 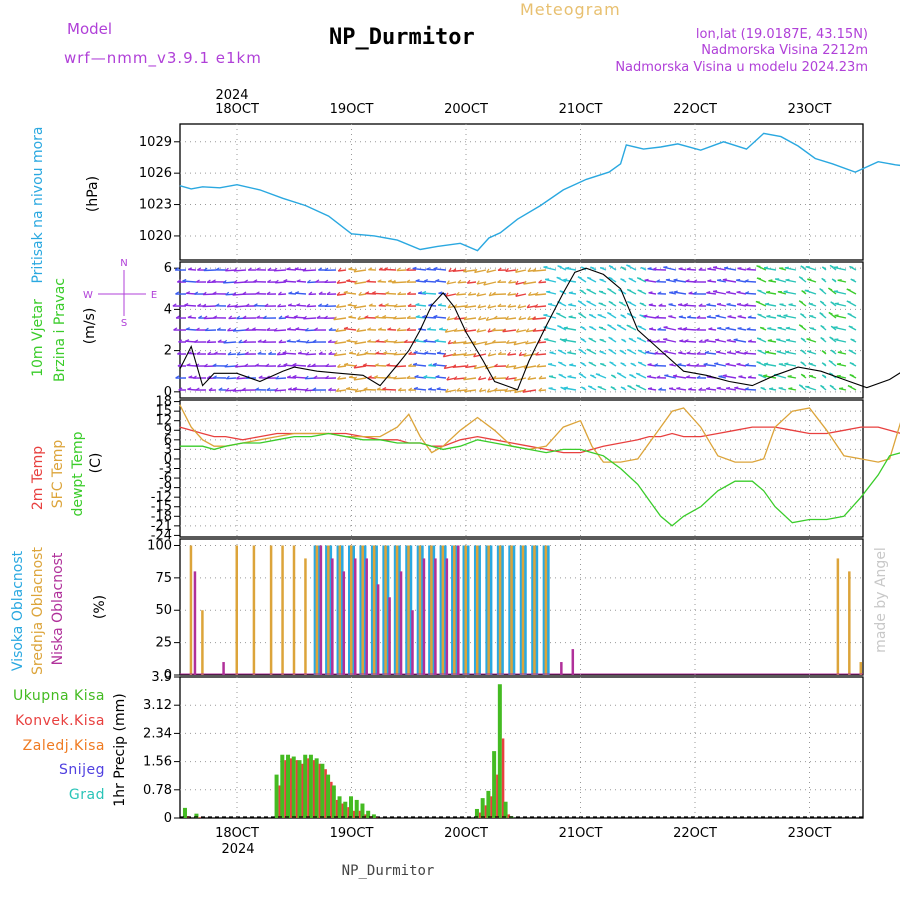 What do you see at coordinates (784, 50) in the screenshot?
I see `altitude-label: Nadmorska Visina 2212m` at bounding box center [784, 50].